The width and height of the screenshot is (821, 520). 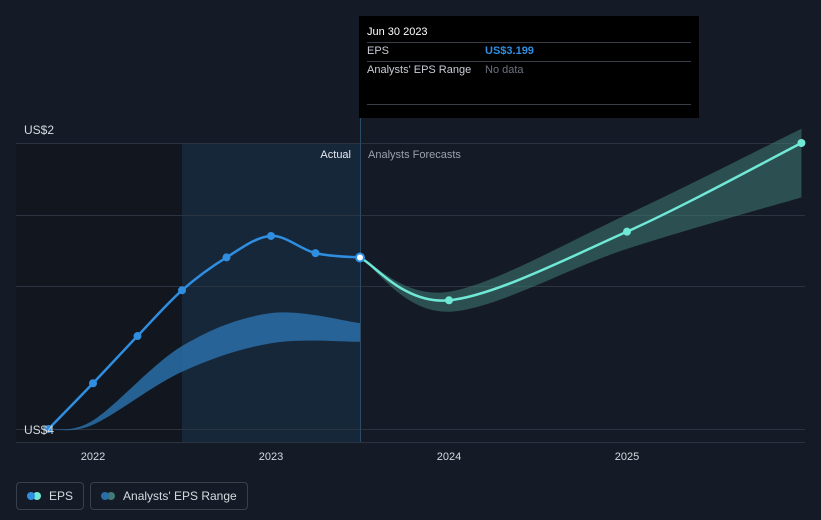 What do you see at coordinates (529, 70) in the screenshot?
I see `tooltip-range-row: Analysts' EPS Range No data` at bounding box center [529, 70].